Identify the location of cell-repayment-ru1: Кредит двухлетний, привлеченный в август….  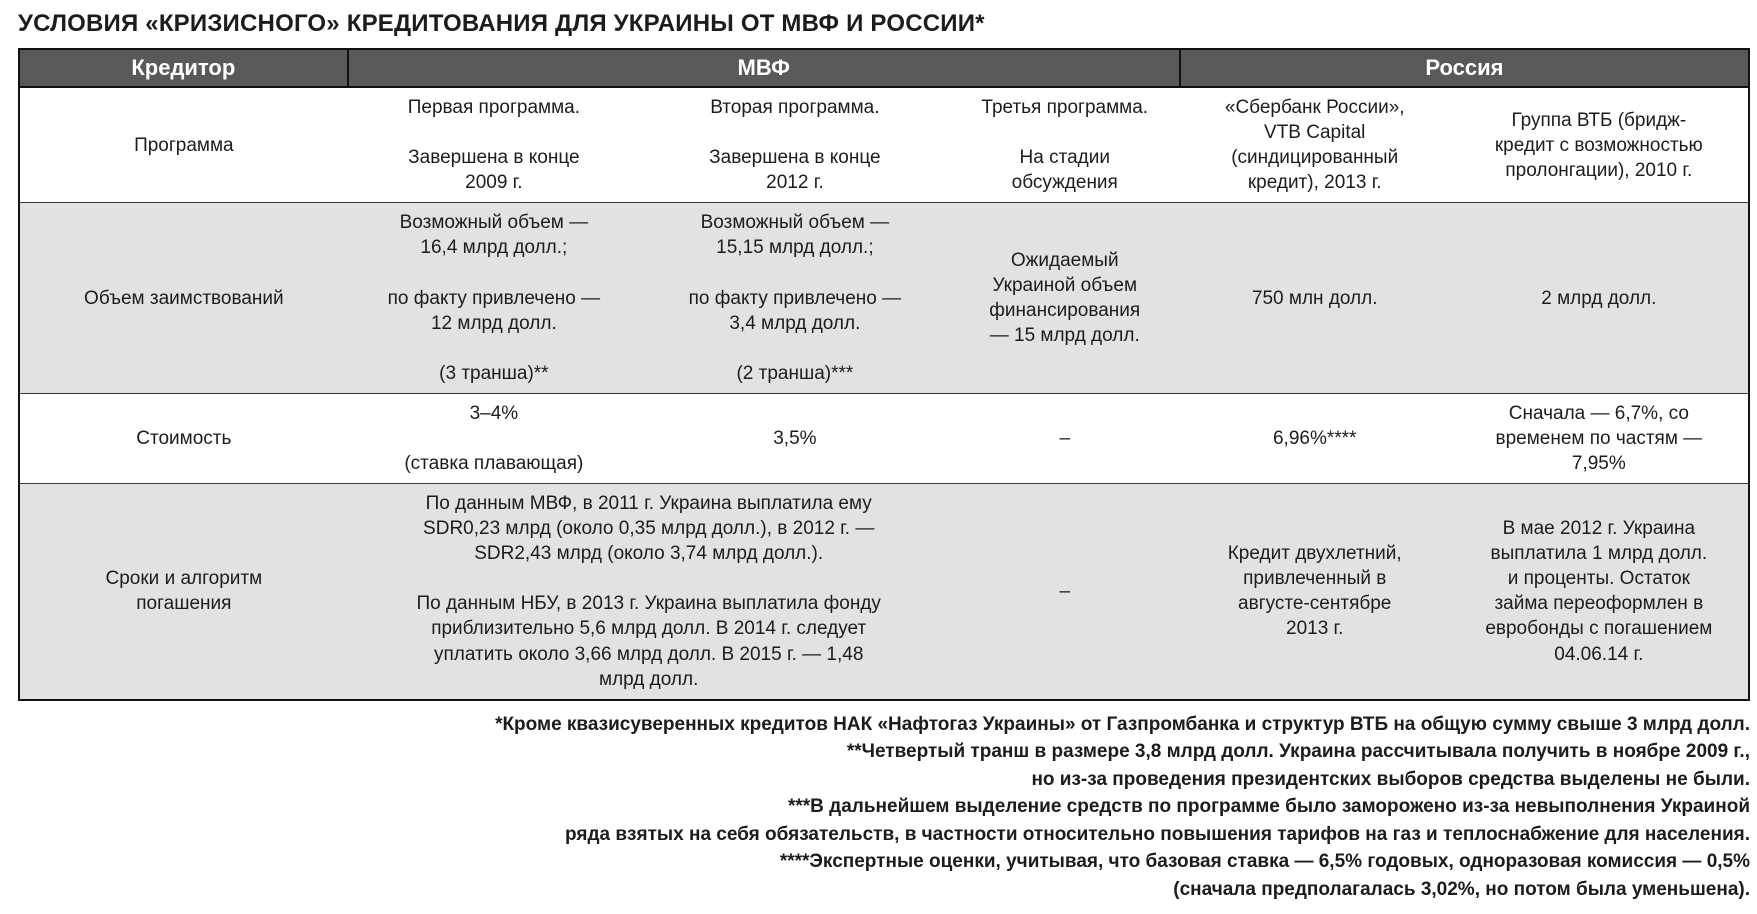
(1314, 591).